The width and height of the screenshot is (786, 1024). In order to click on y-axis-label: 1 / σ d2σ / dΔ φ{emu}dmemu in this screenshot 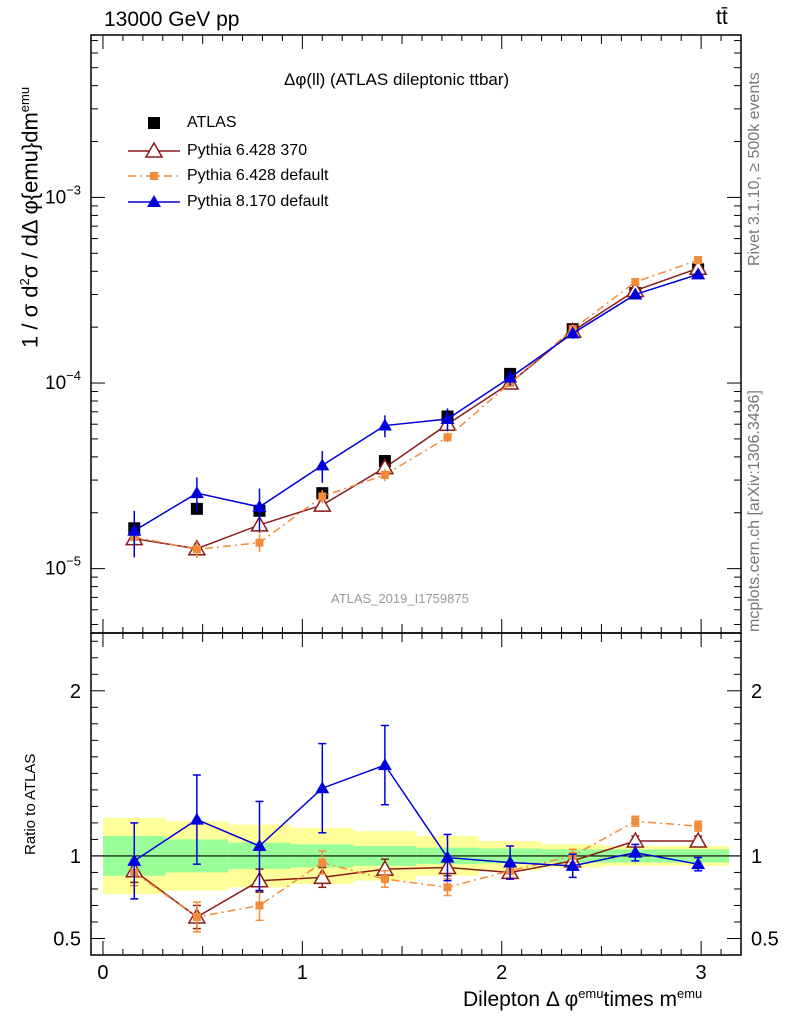, I will do `click(30, 217)`.